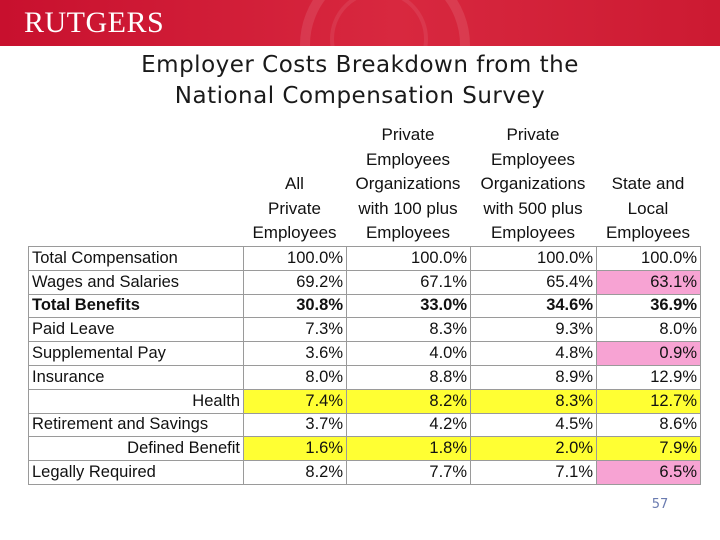 The image size is (720, 540). Describe the element at coordinates (648, 282) in the screenshot. I see `value-cell: 63.1%` at that location.